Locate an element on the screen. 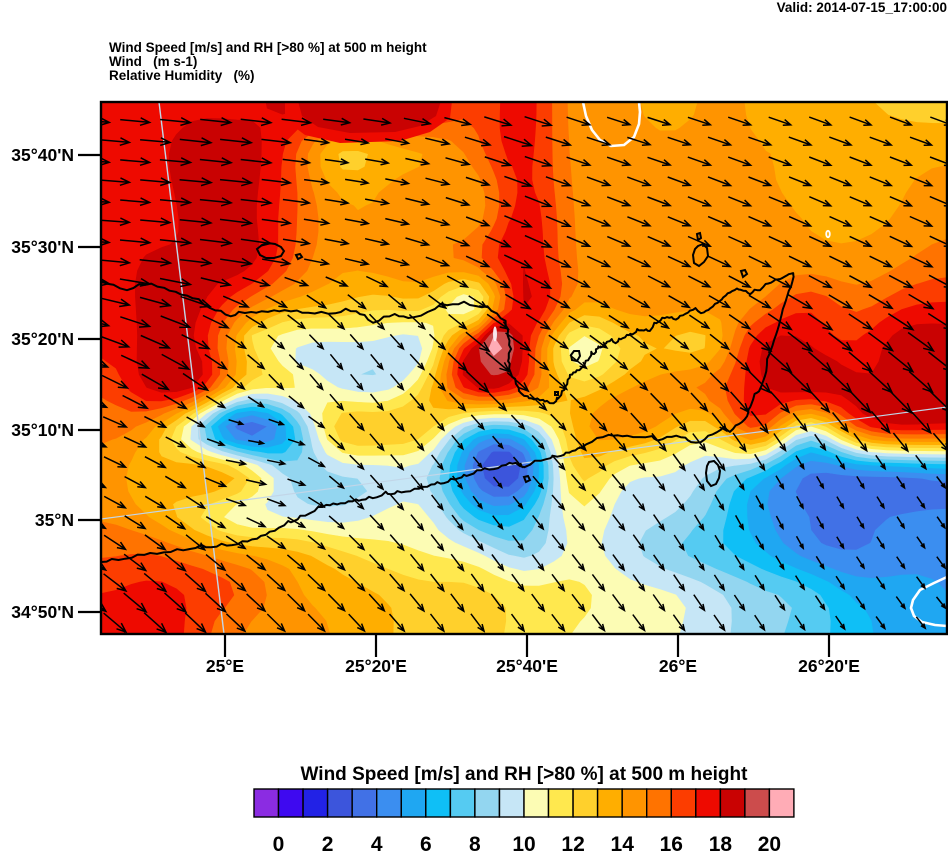  svg-text: 34°50'N is located at coordinates (42, 612).